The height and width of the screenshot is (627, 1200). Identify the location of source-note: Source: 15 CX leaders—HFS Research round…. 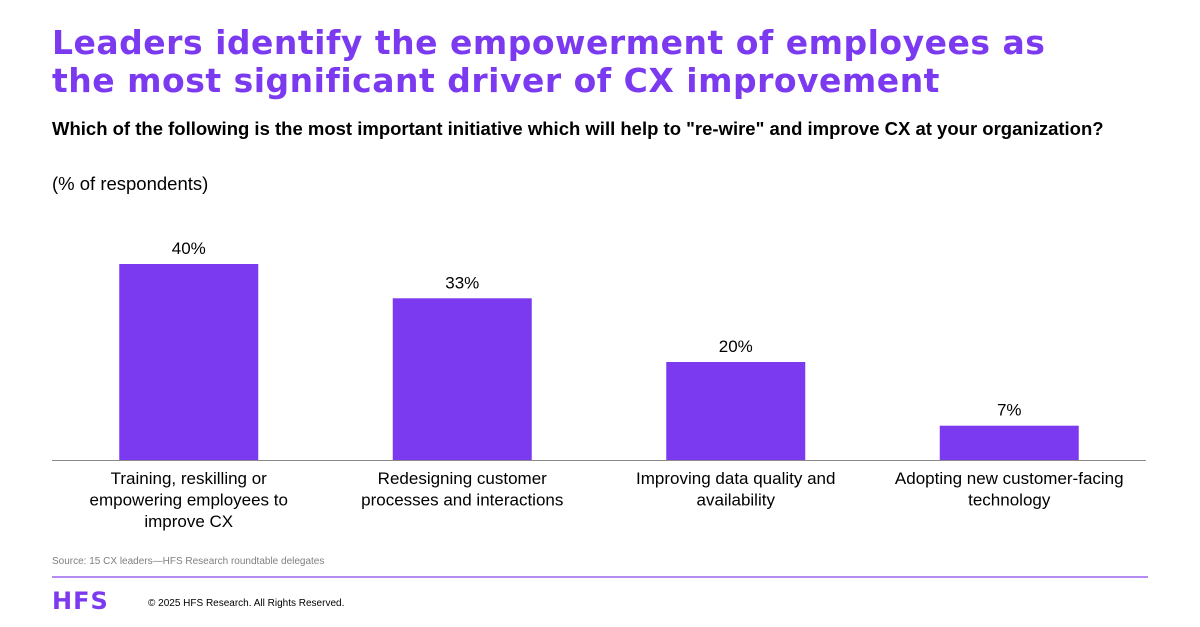
(188, 561).